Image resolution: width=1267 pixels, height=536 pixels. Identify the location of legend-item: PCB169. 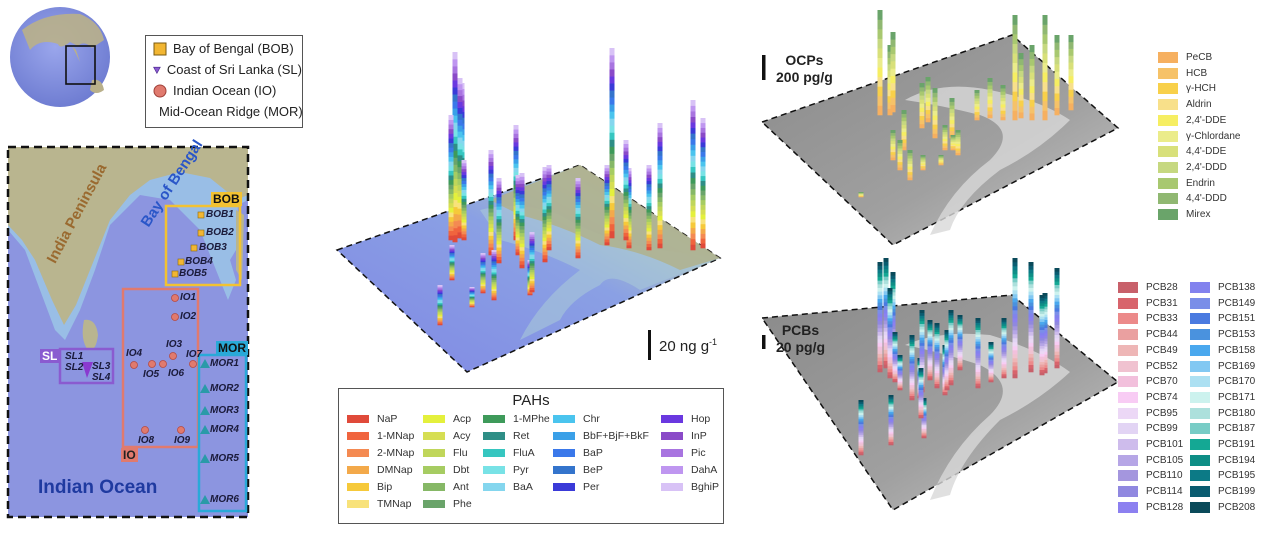
(1222, 366).